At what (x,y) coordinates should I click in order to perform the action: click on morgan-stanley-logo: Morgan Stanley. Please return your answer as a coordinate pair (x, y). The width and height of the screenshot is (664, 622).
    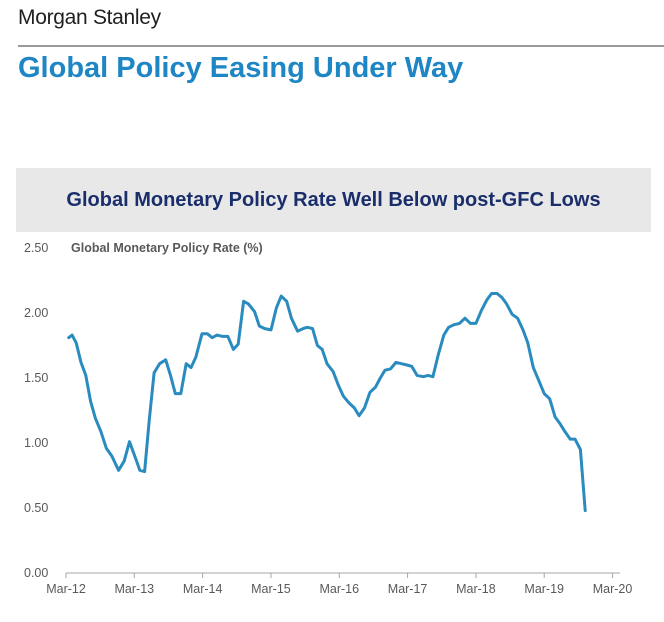
    Looking at the image, I should click on (89, 17).